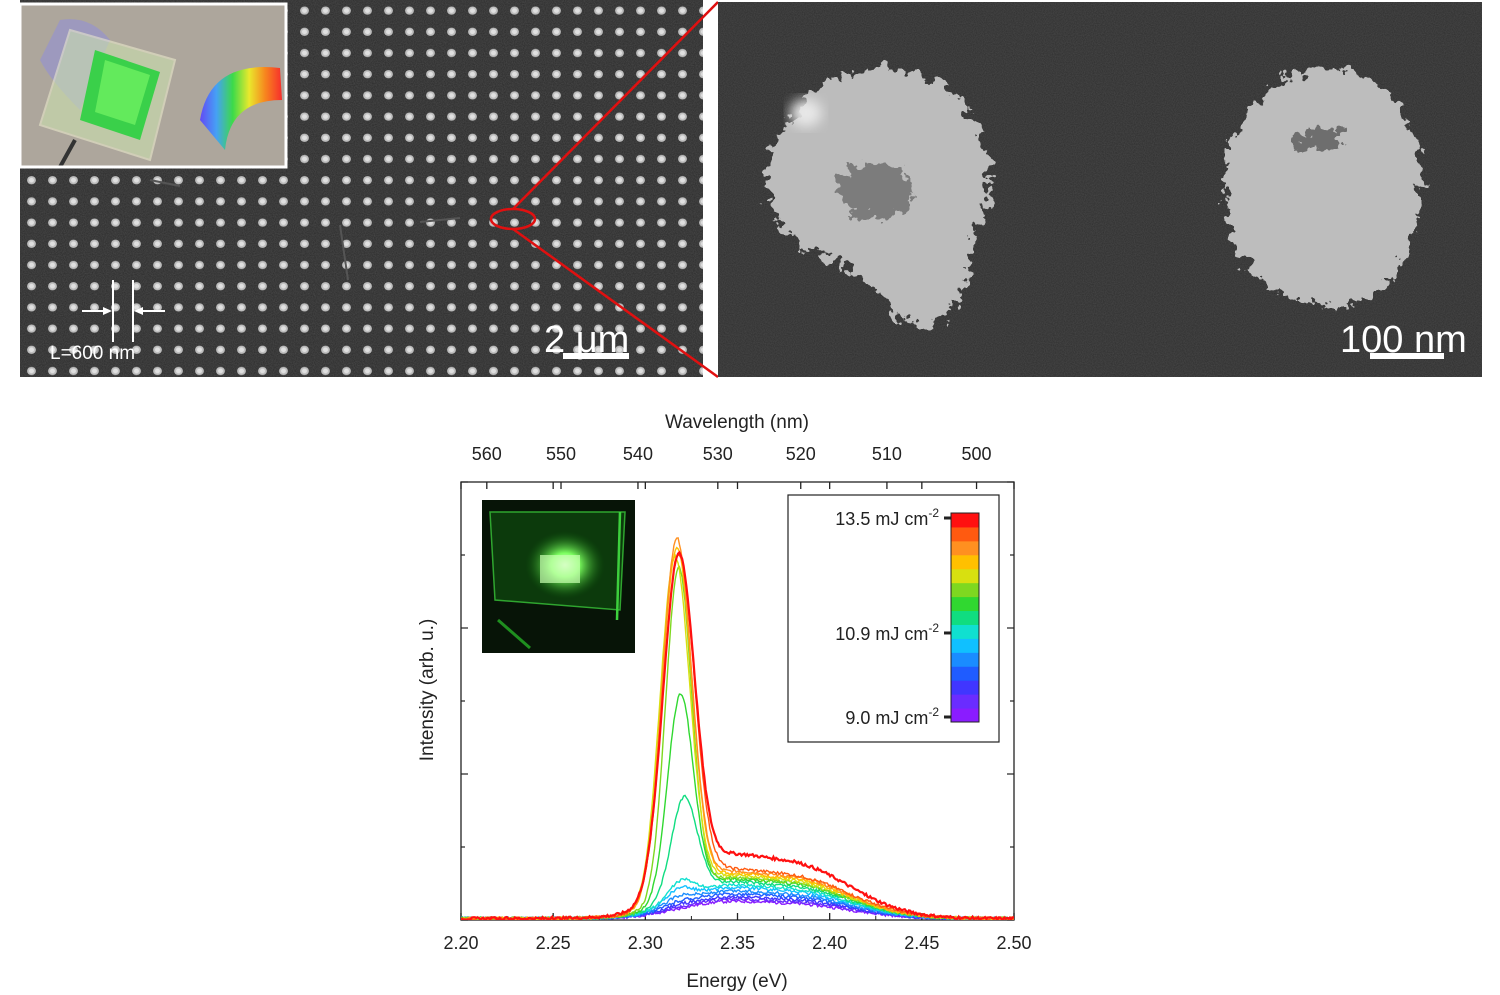 The width and height of the screenshot is (1500, 995). I want to click on y-axis-title: Intensity (arb. u.), so click(427, 690).